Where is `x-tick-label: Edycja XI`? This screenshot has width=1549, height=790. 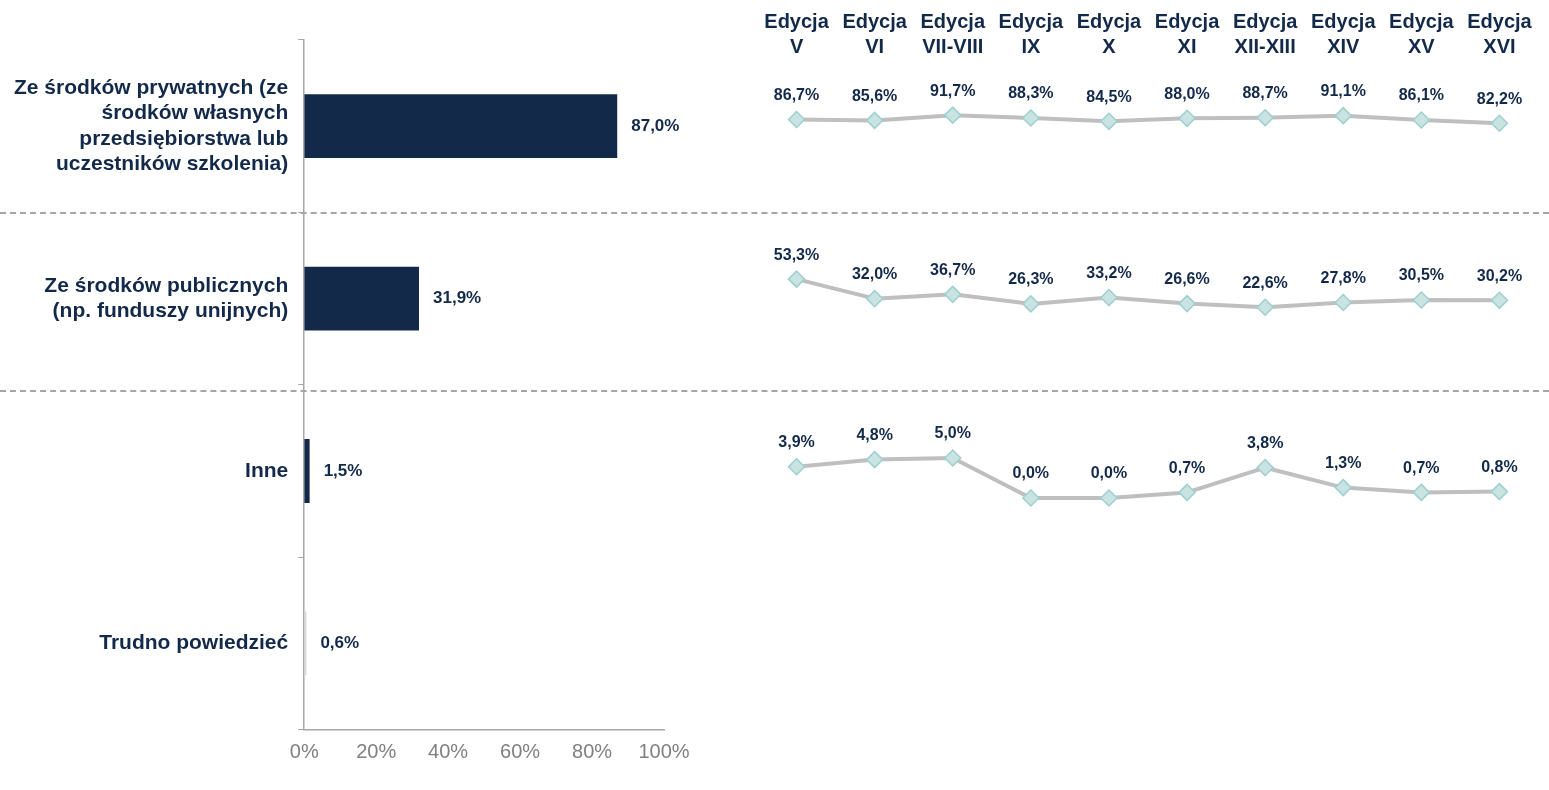 x-tick-label: Edycja XI is located at coordinates (1187, 33).